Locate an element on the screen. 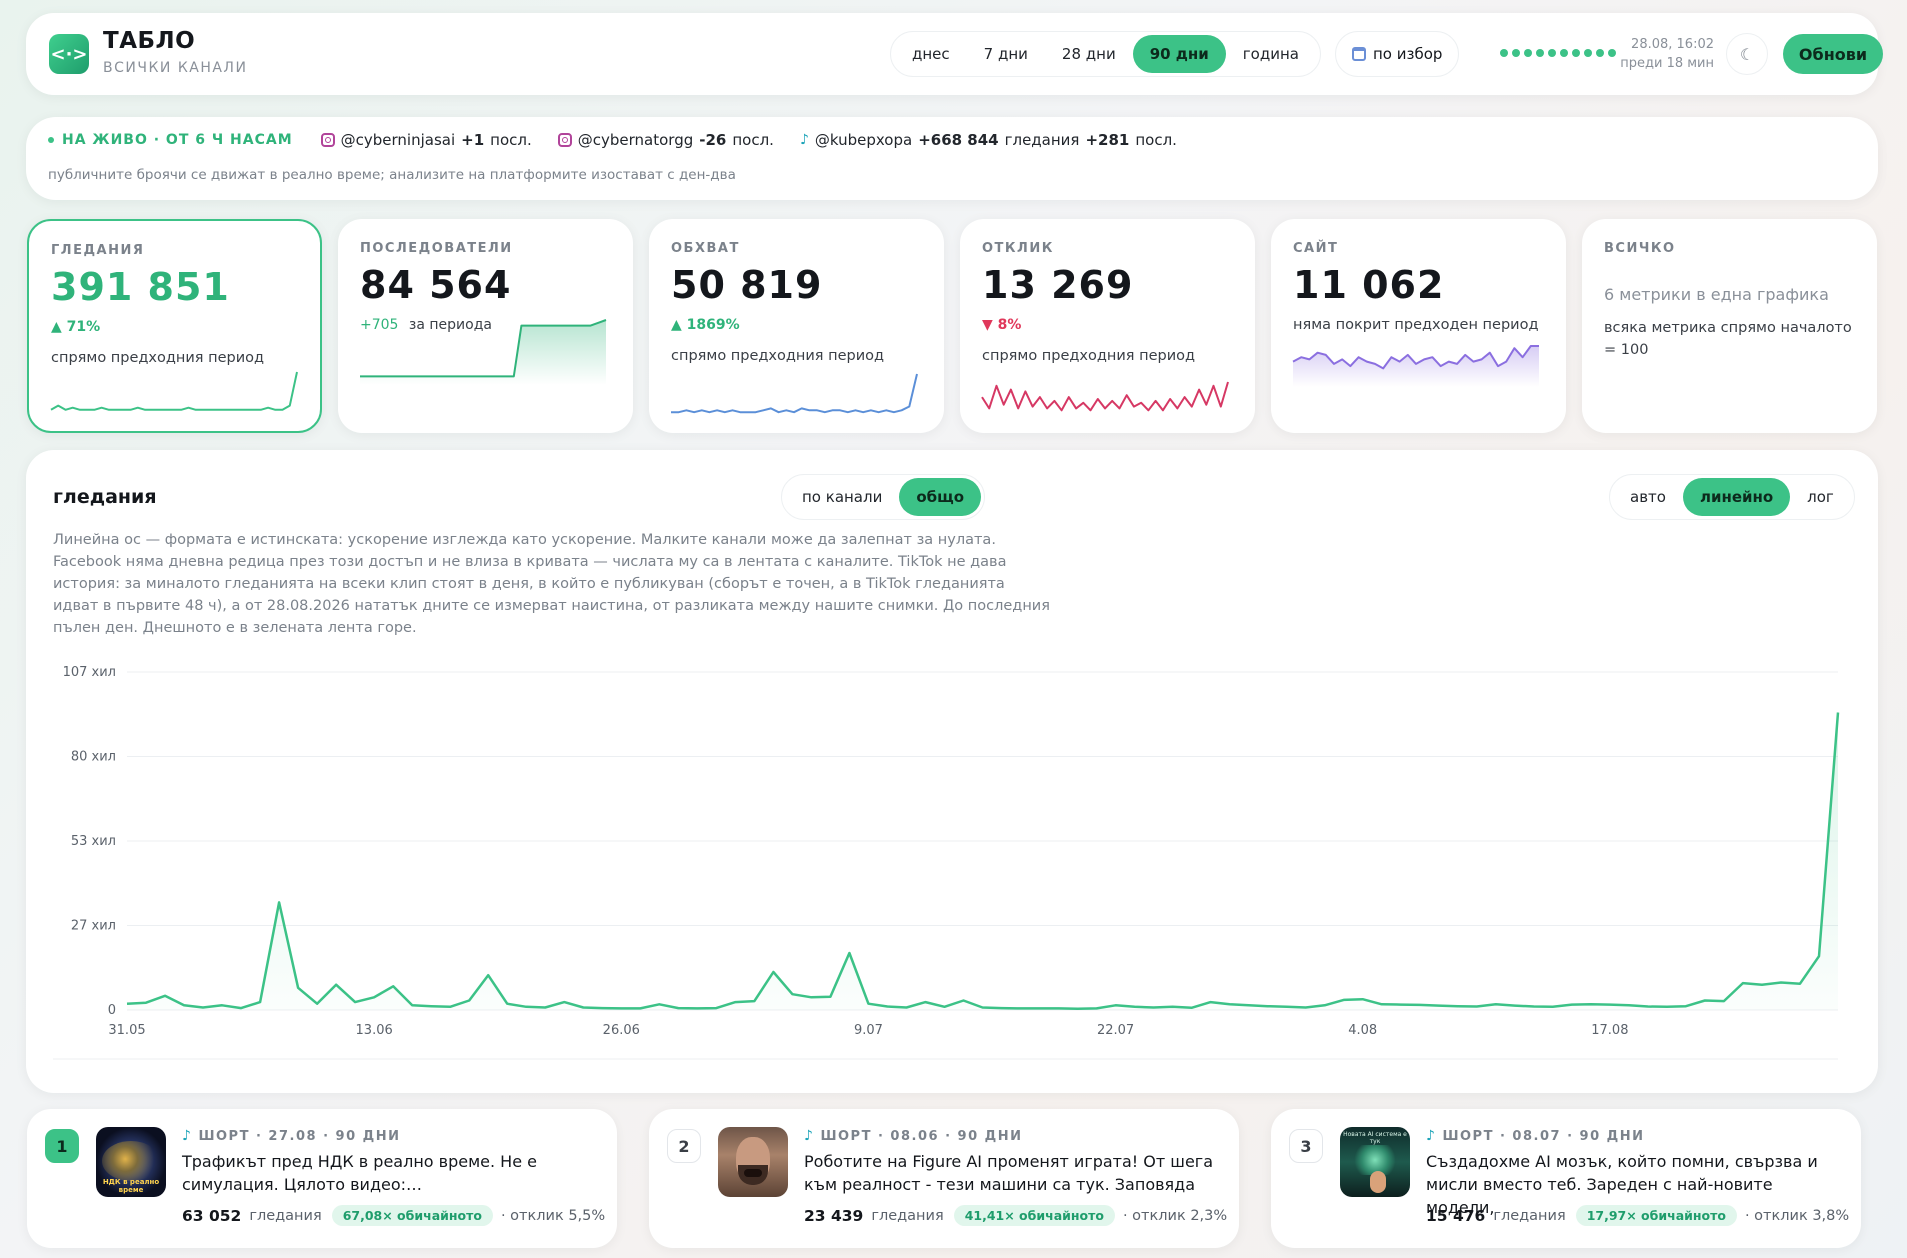 This screenshot has height=1258, width=1907. x-tick-label: 4.08 is located at coordinates (1362, 1030).